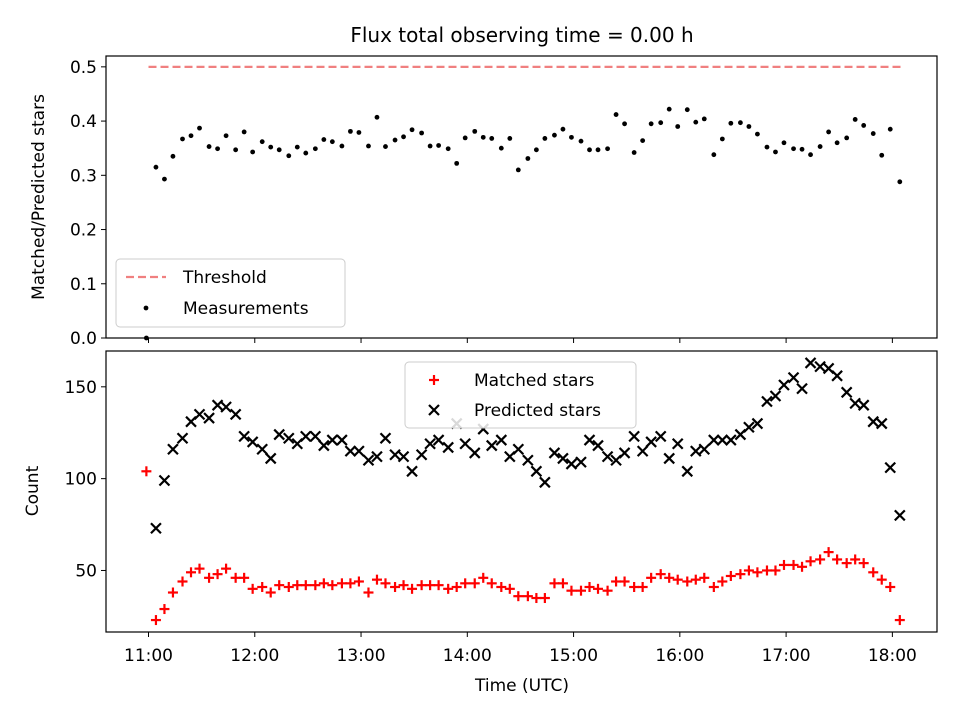 The width and height of the screenshot is (960, 720). What do you see at coordinates (246, 309) in the screenshot?
I see `measurements-legend-label: Measurements` at bounding box center [246, 309].